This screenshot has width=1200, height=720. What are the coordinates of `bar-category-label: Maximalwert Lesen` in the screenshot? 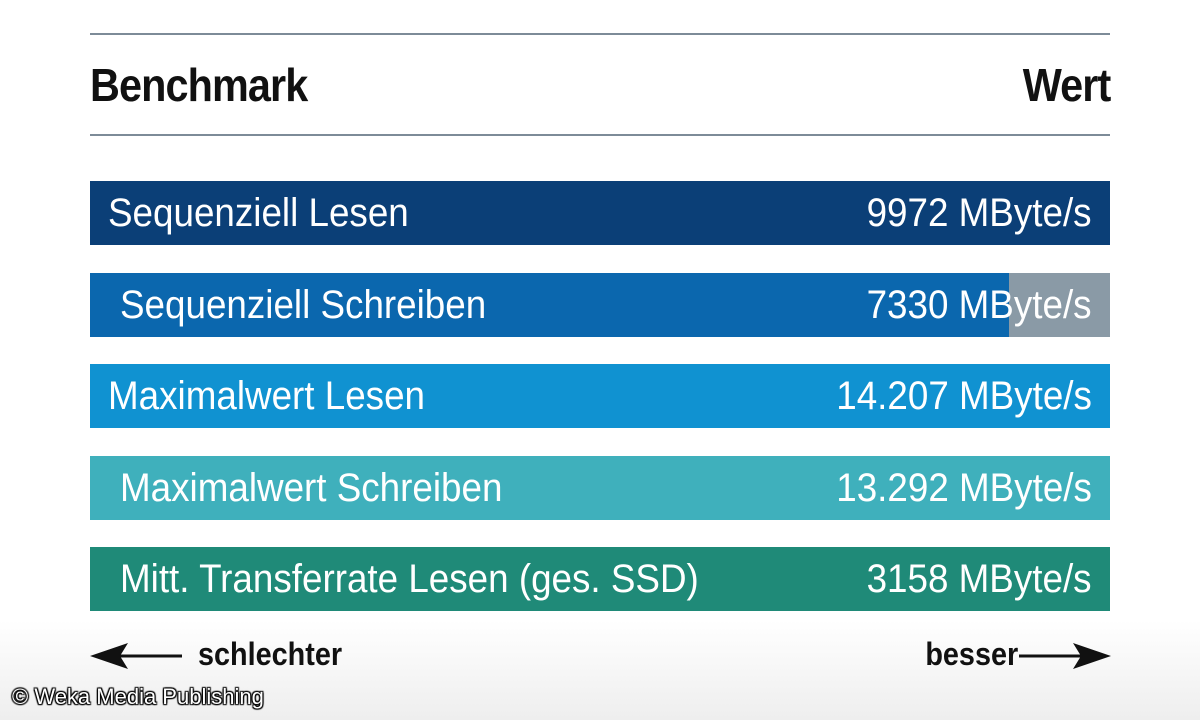 It's located at (267, 396).